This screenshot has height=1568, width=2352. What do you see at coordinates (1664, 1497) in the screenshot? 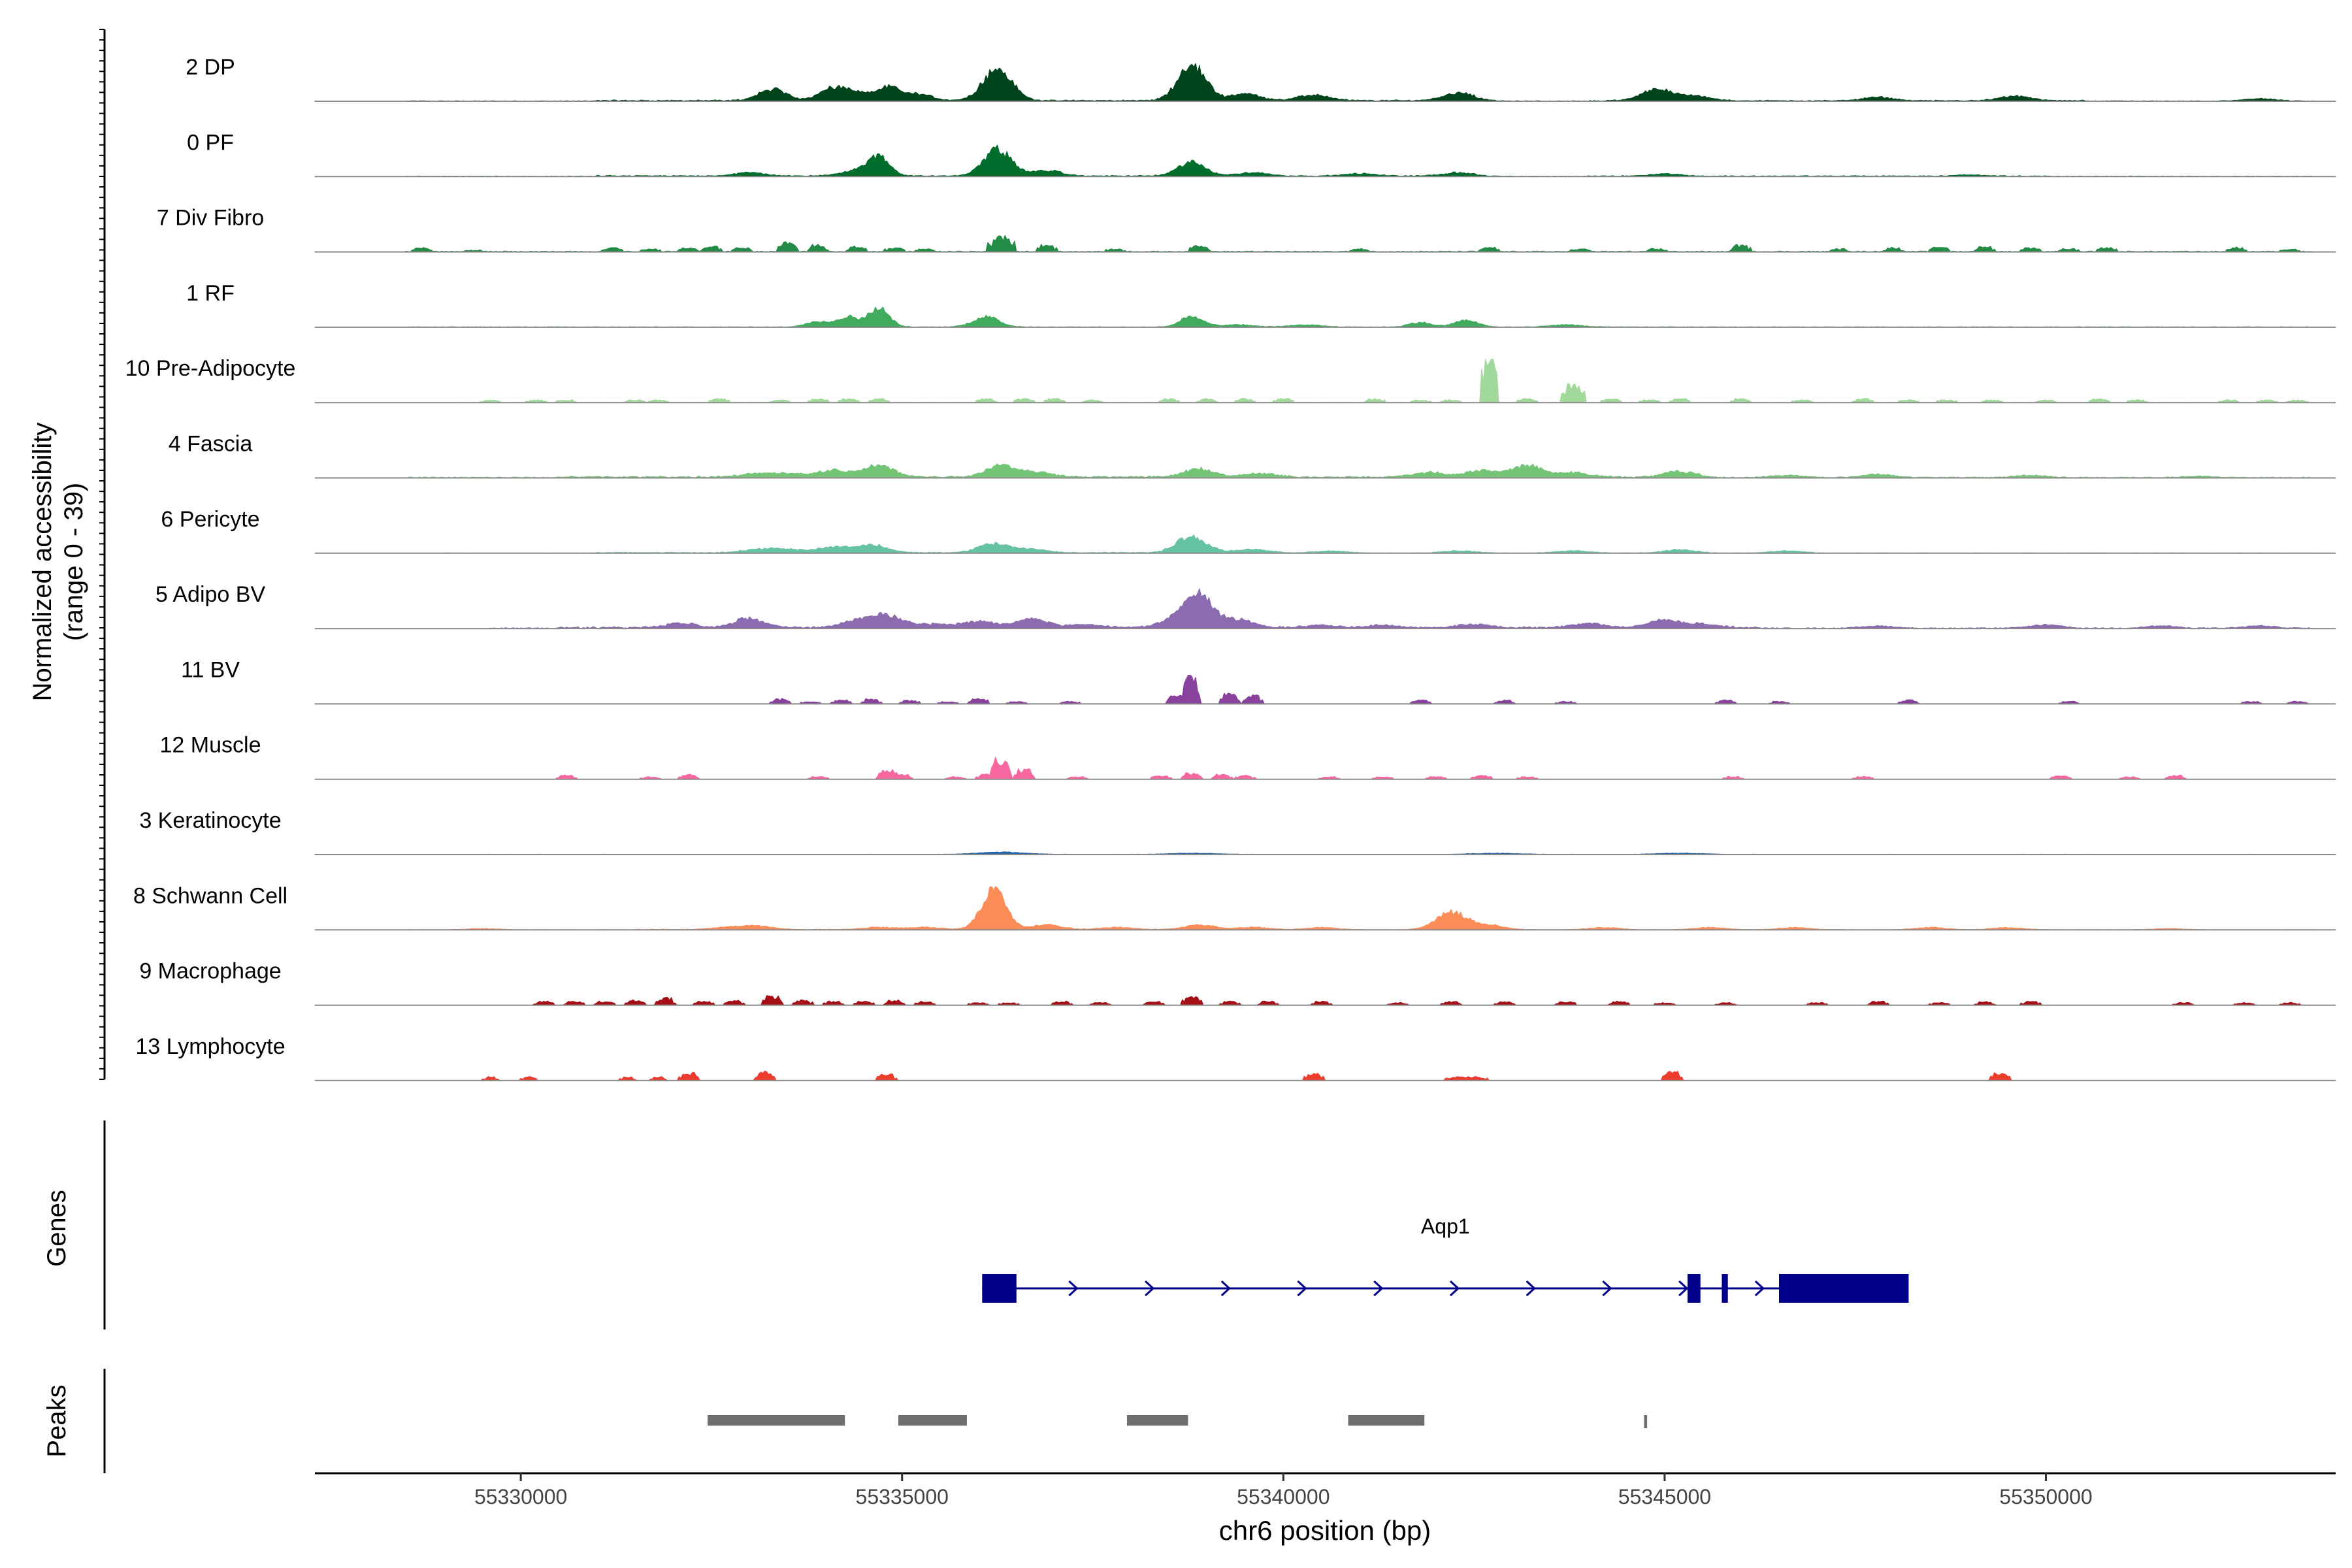
I see `x-tick-label: 55345000` at bounding box center [1664, 1497].